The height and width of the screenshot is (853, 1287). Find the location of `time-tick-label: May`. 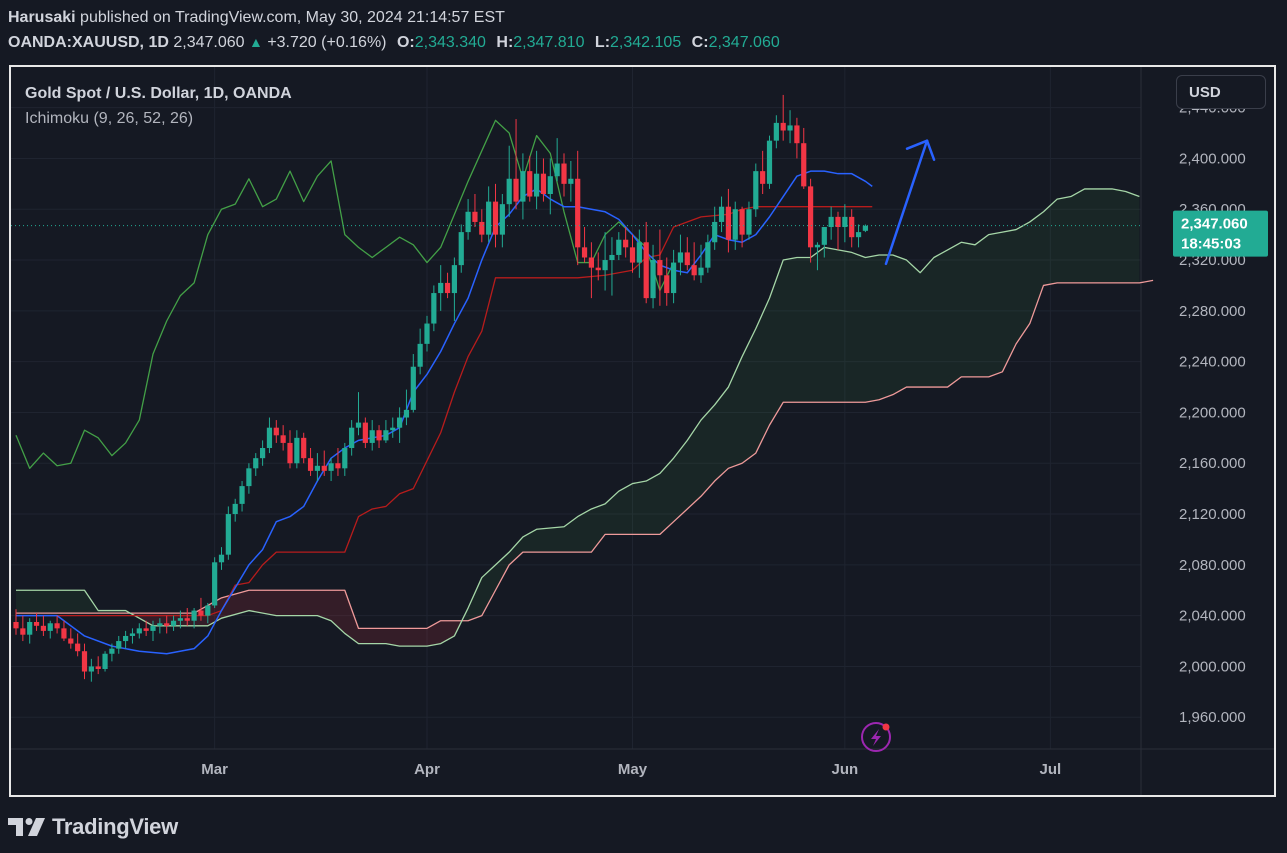

time-tick-label: May is located at coordinates (633, 769).